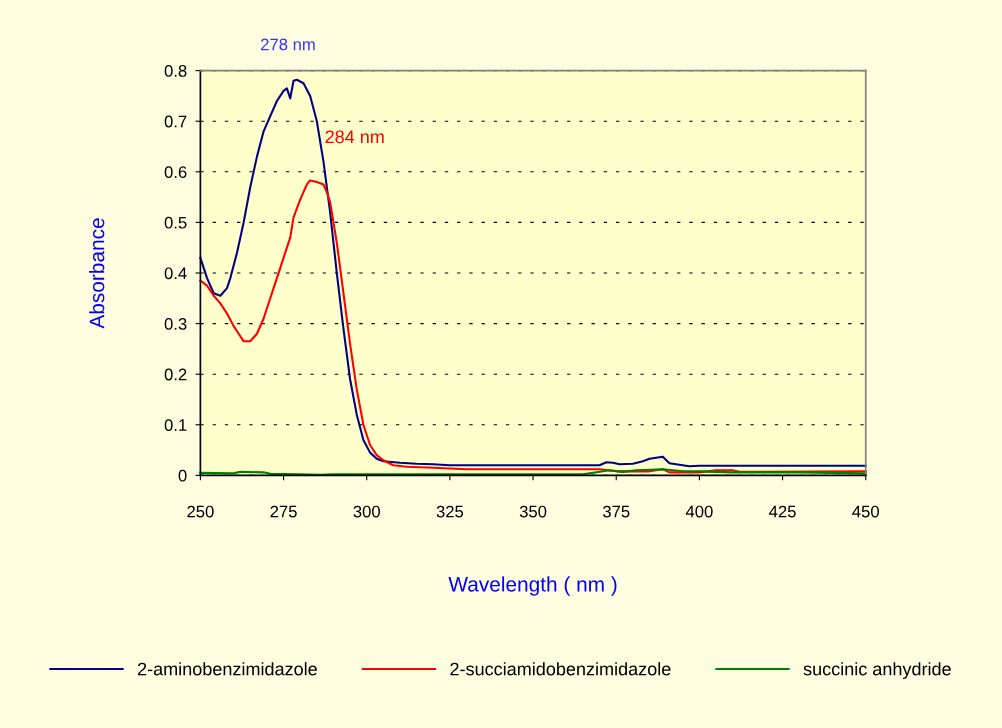 The image size is (1002, 728). I want to click on y-tick-label: 0.3, so click(175, 324).